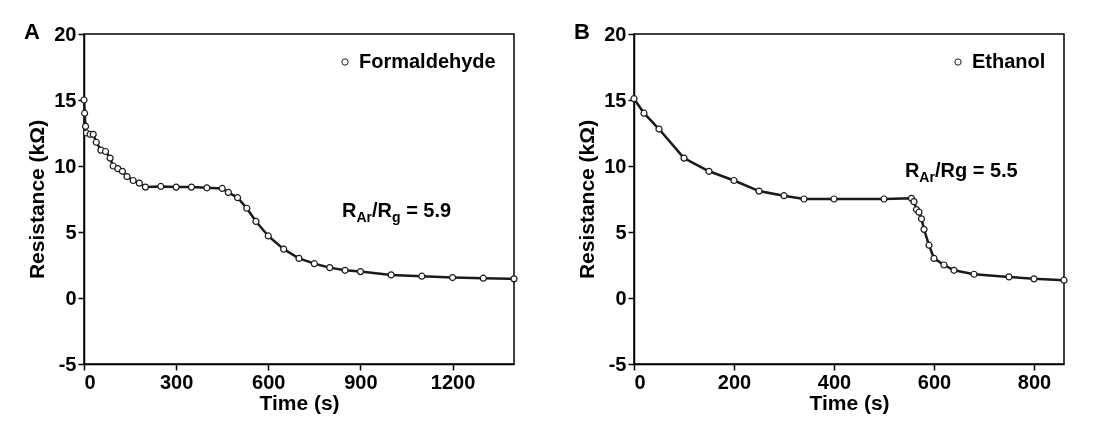 The width and height of the screenshot is (1100, 444). I want to click on legend-label: Ethanol, so click(1009, 61).